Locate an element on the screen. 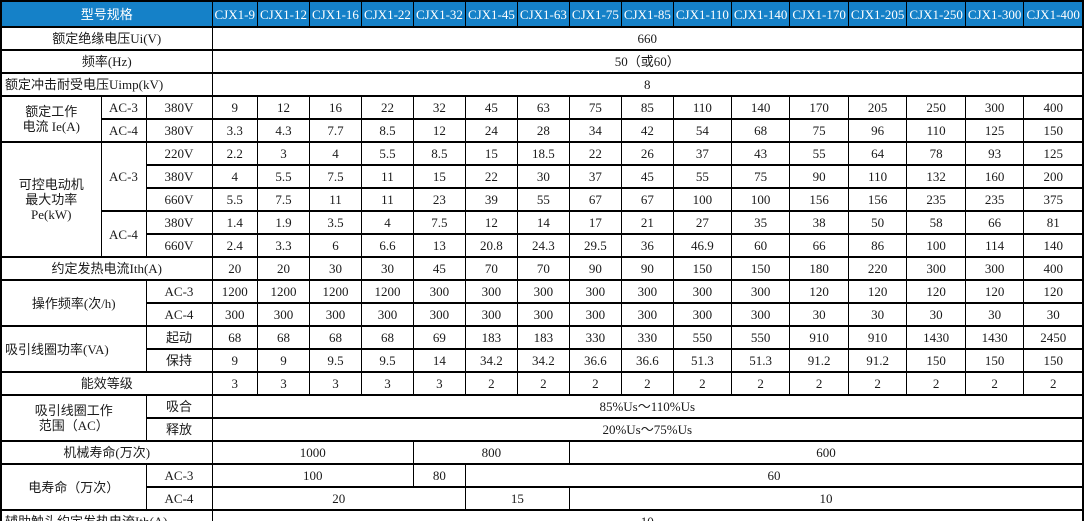  value-cell: 156 is located at coordinates (877, 199).